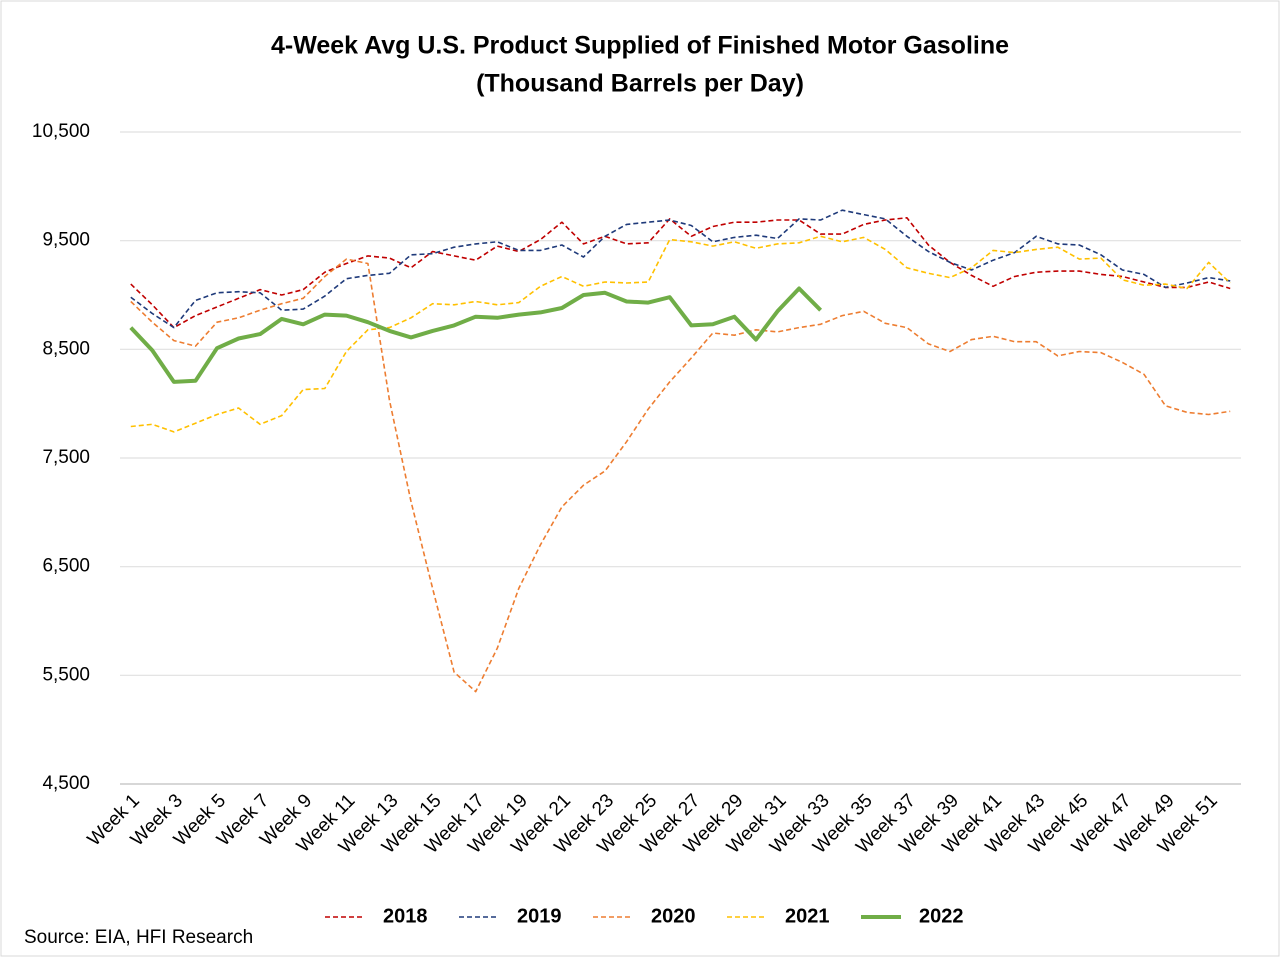  I want to click on y-tick-label: 5,500, so click(66, 674).